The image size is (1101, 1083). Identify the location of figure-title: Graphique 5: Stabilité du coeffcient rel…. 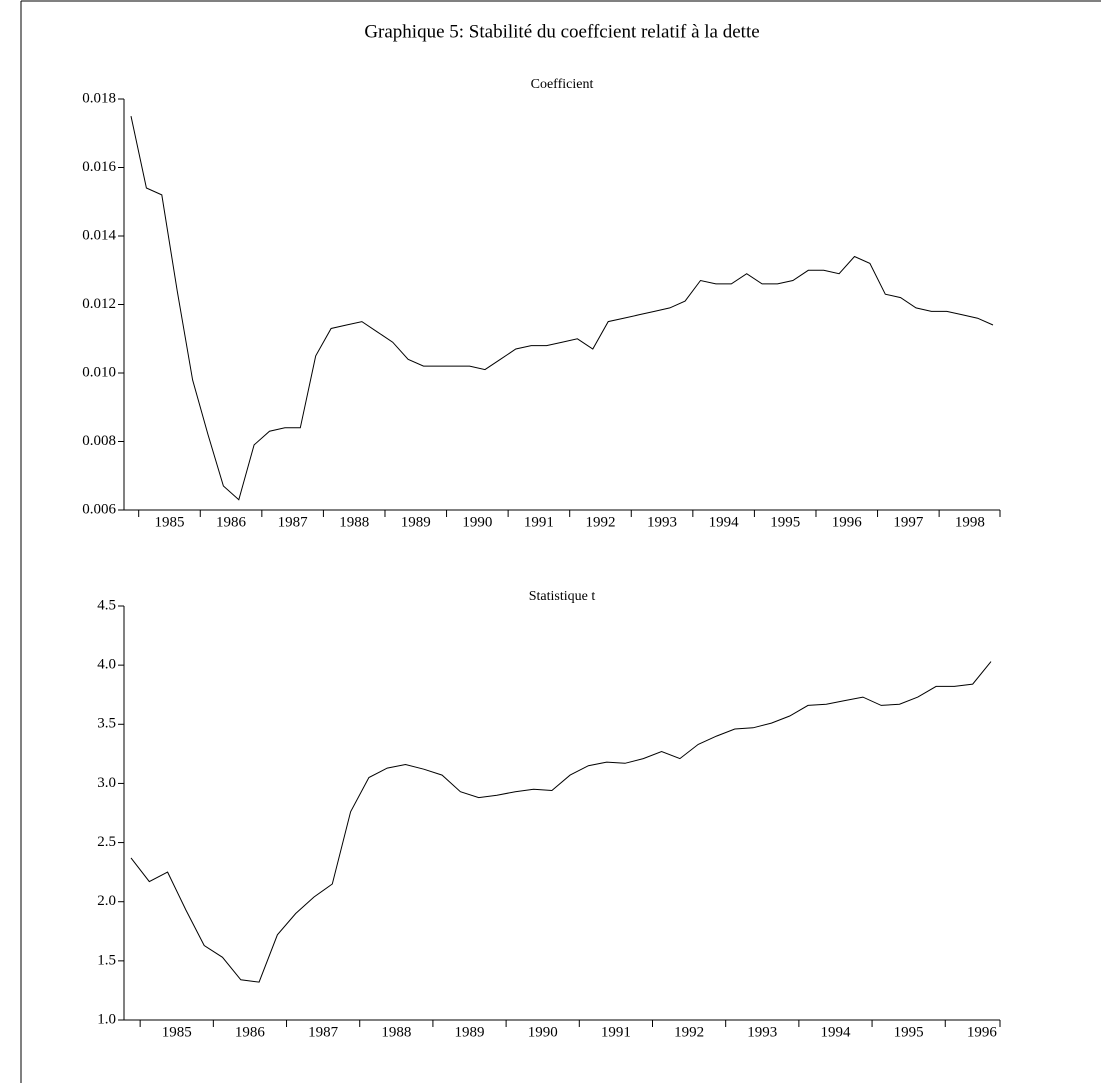
(561, 31).